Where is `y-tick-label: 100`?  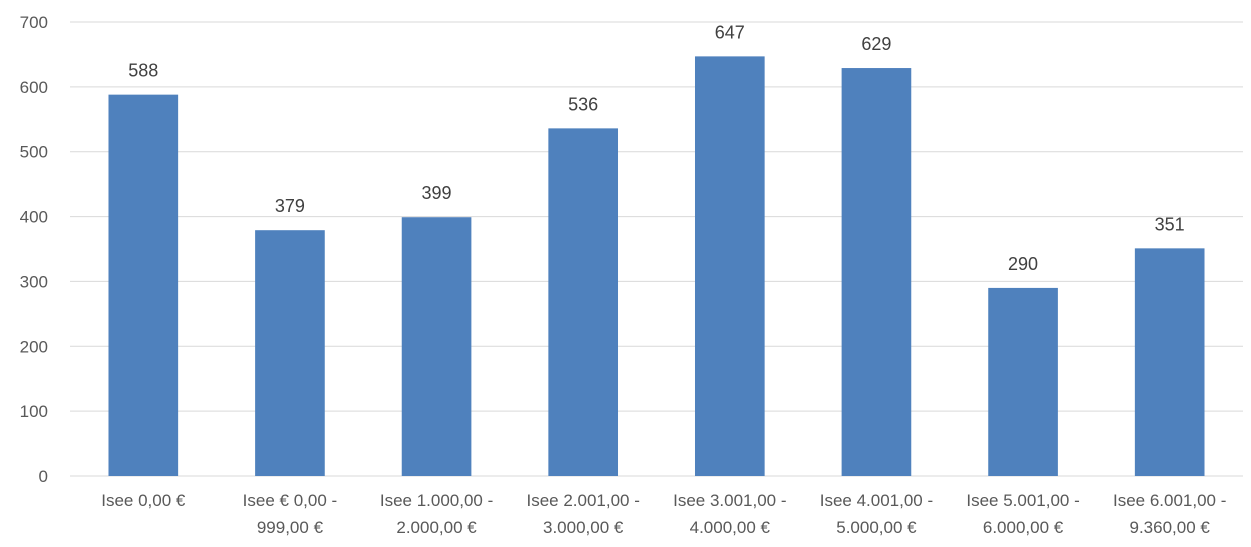
y-tick-label: 100 is located at coordinates (34, 411).